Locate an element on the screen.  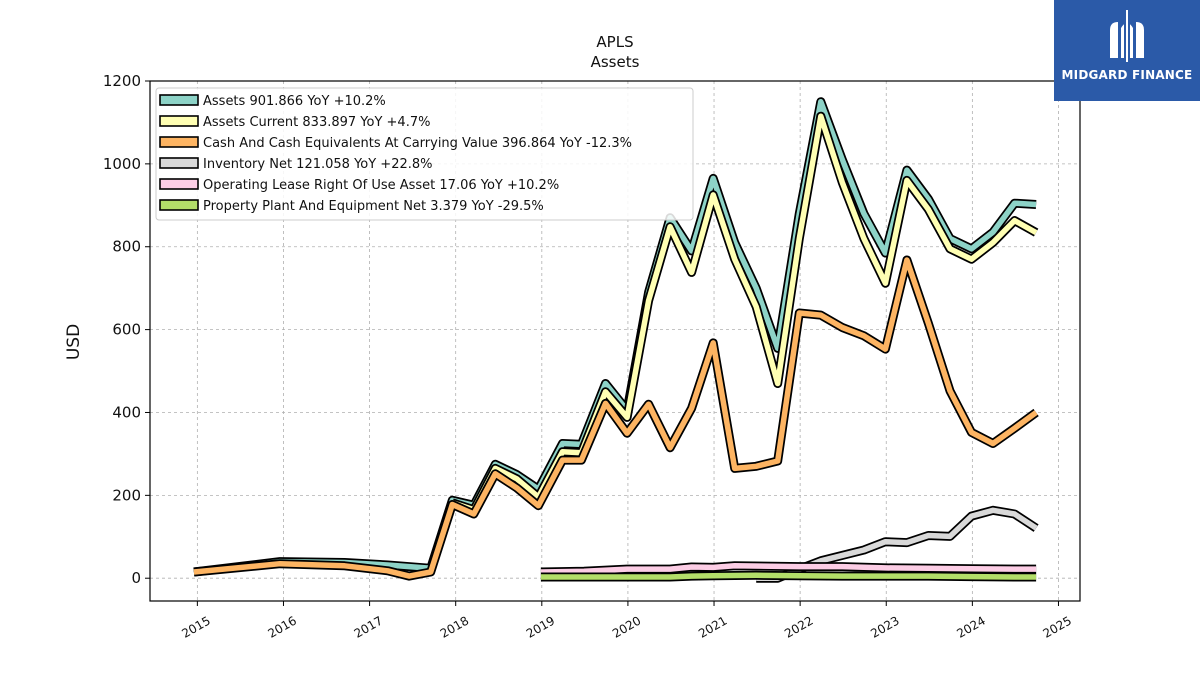
x-tick-label: 2019 is located at coordinates (540, 626).